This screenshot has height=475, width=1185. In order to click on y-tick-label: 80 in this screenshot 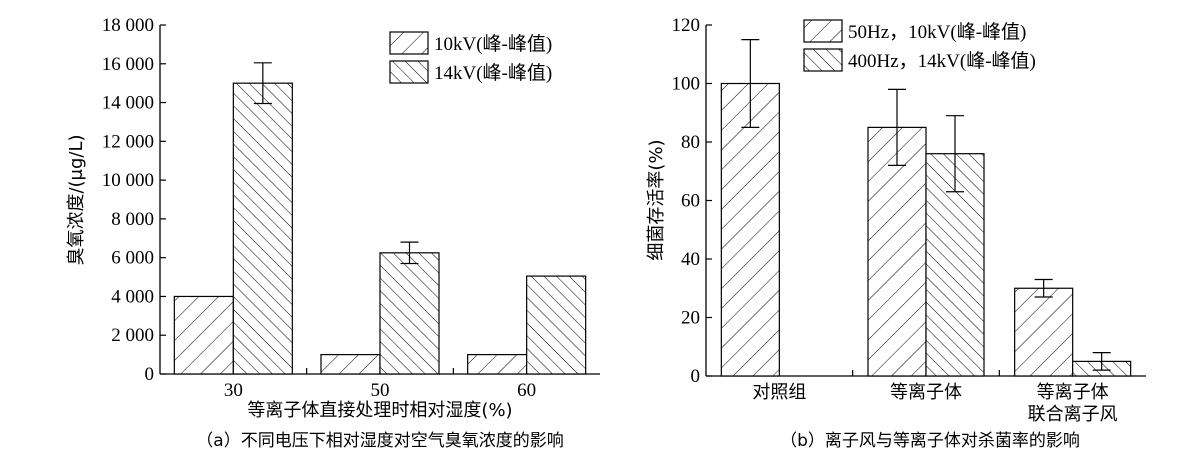, I will do `click(690, 142)`.